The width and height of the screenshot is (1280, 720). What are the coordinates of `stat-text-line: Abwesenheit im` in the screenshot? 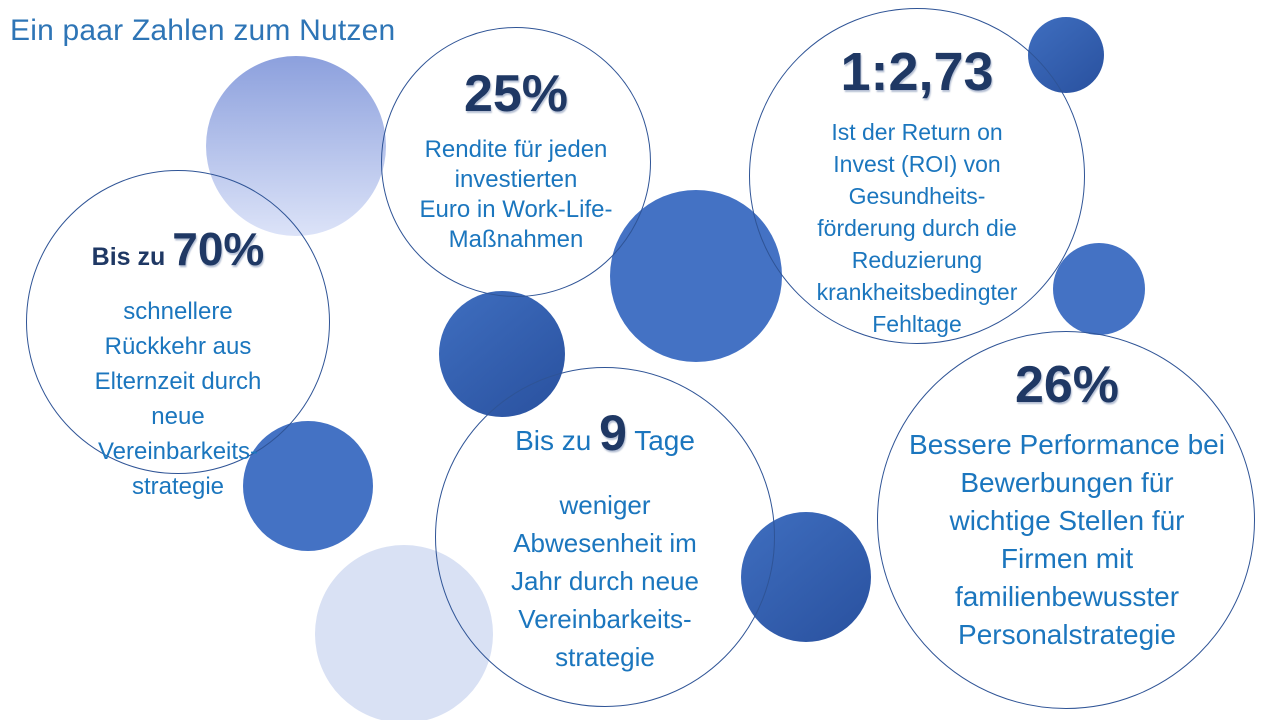 It's located at (605, 543).